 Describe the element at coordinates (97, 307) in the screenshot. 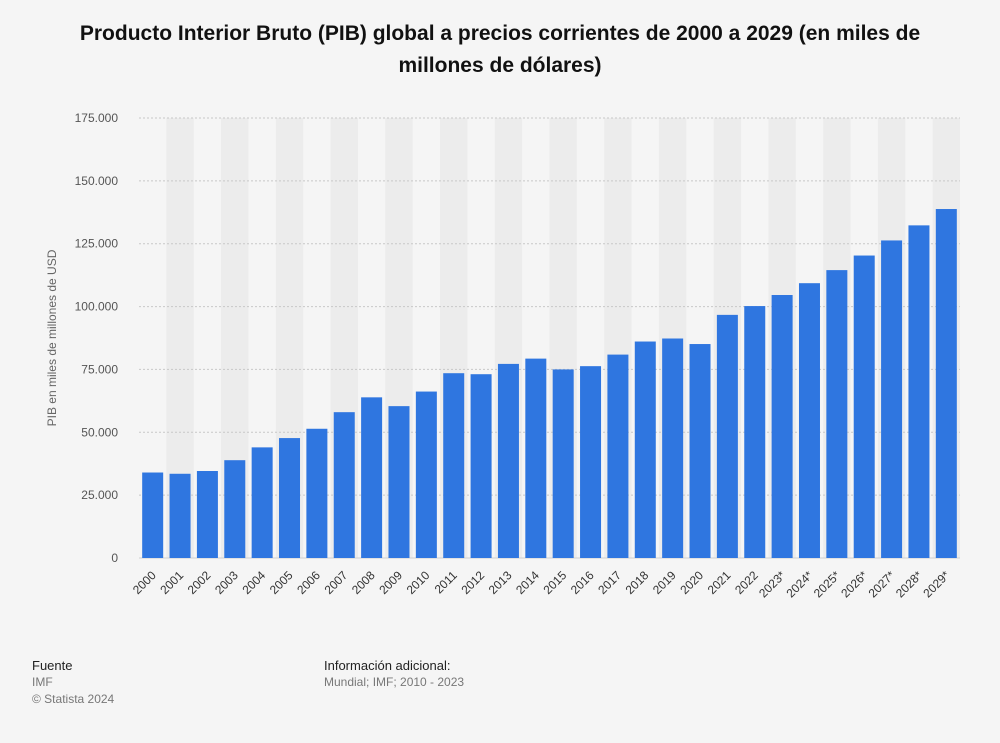

I see `y-tick-label: 100.000` at that location.